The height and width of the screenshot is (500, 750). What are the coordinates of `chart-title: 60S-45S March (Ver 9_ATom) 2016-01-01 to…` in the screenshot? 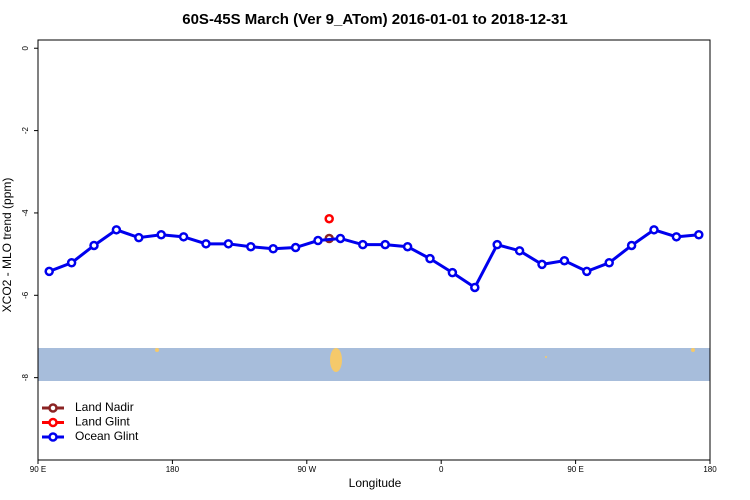 It's located at (374, 19).